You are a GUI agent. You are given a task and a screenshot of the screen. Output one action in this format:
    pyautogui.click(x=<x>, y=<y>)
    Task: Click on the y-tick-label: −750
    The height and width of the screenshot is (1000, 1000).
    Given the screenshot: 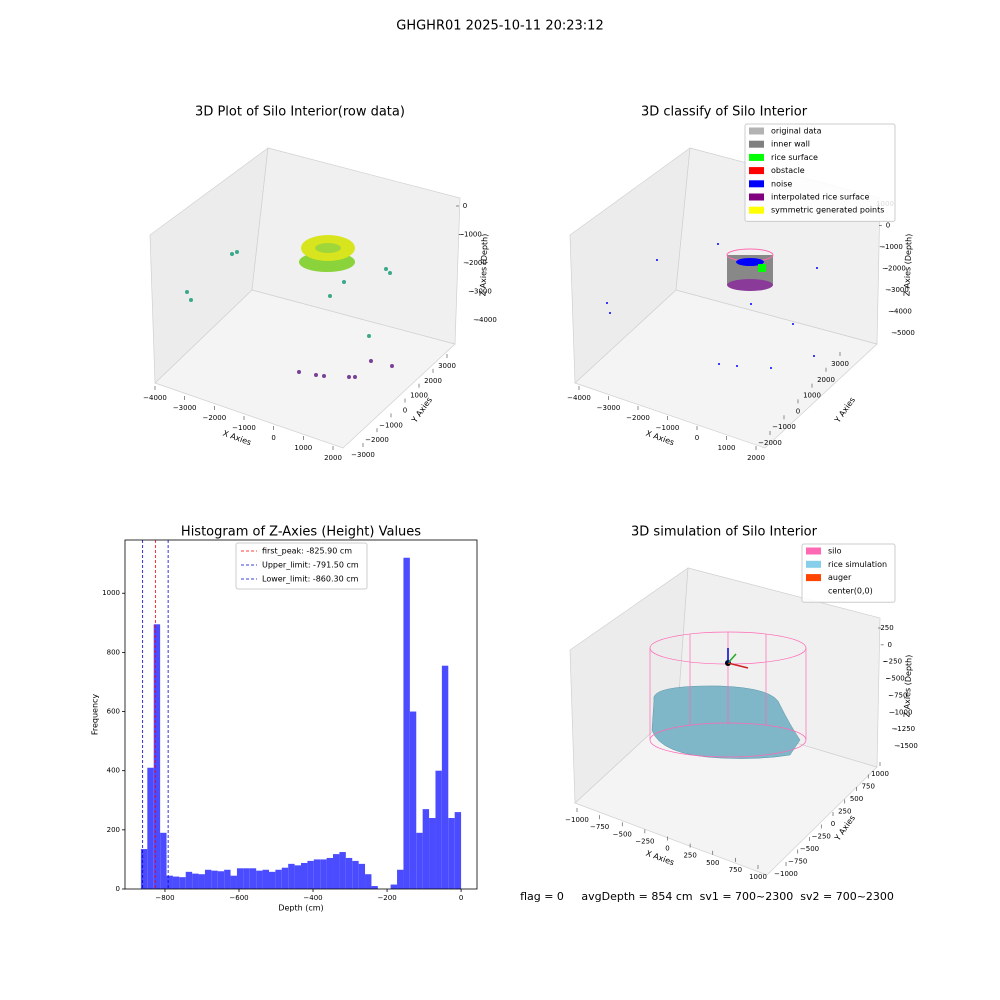 What is the action you would take?
    pyautogui.click(x=797, y=862)
    